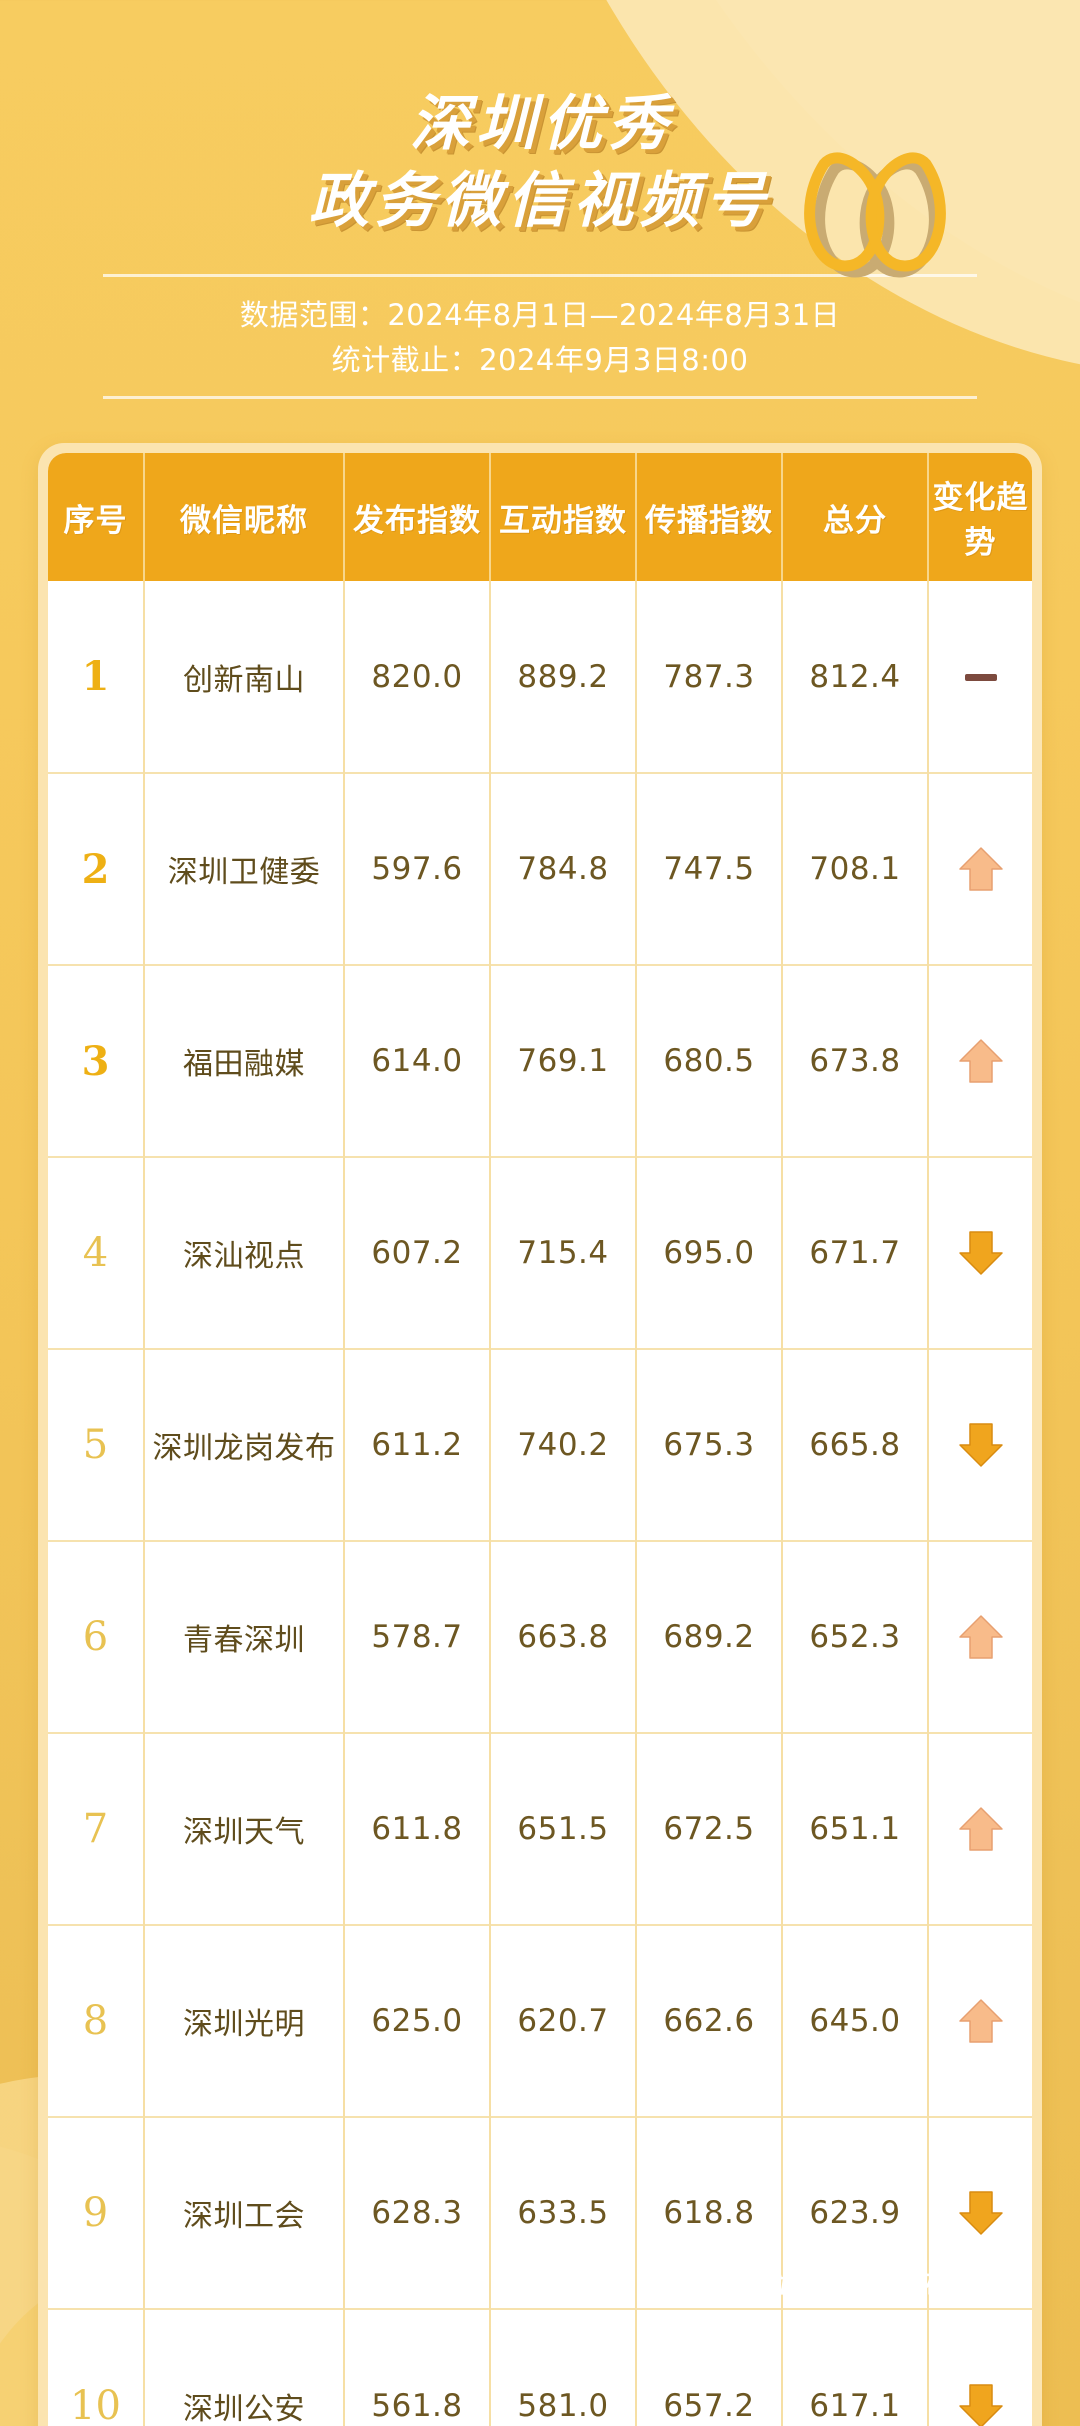 The height and width of the screenshot is (2426, 1080). What do you see at coordinates (244, 2367) in the screenshot?
I see `cell-nickname: 深圳公安` at bounding box center [244, 2367].